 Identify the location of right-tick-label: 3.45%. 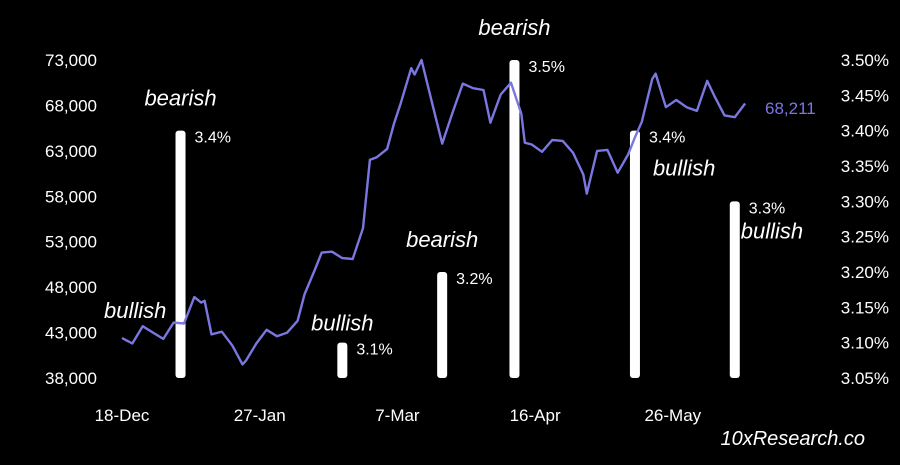
(865, 95).